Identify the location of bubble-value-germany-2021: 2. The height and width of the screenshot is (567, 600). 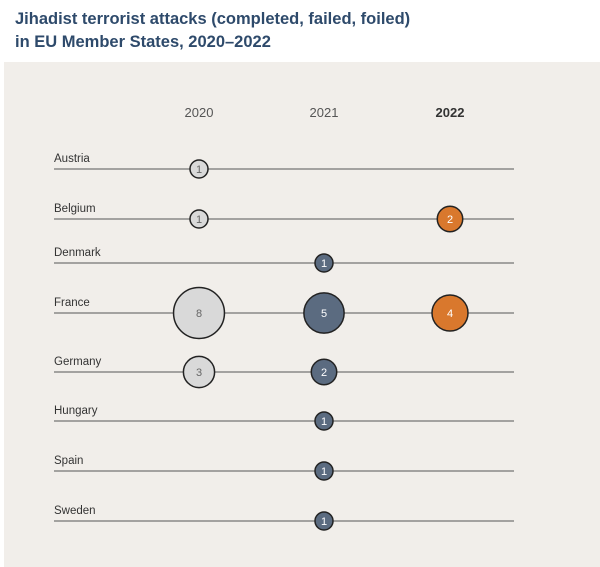
(324, 373).